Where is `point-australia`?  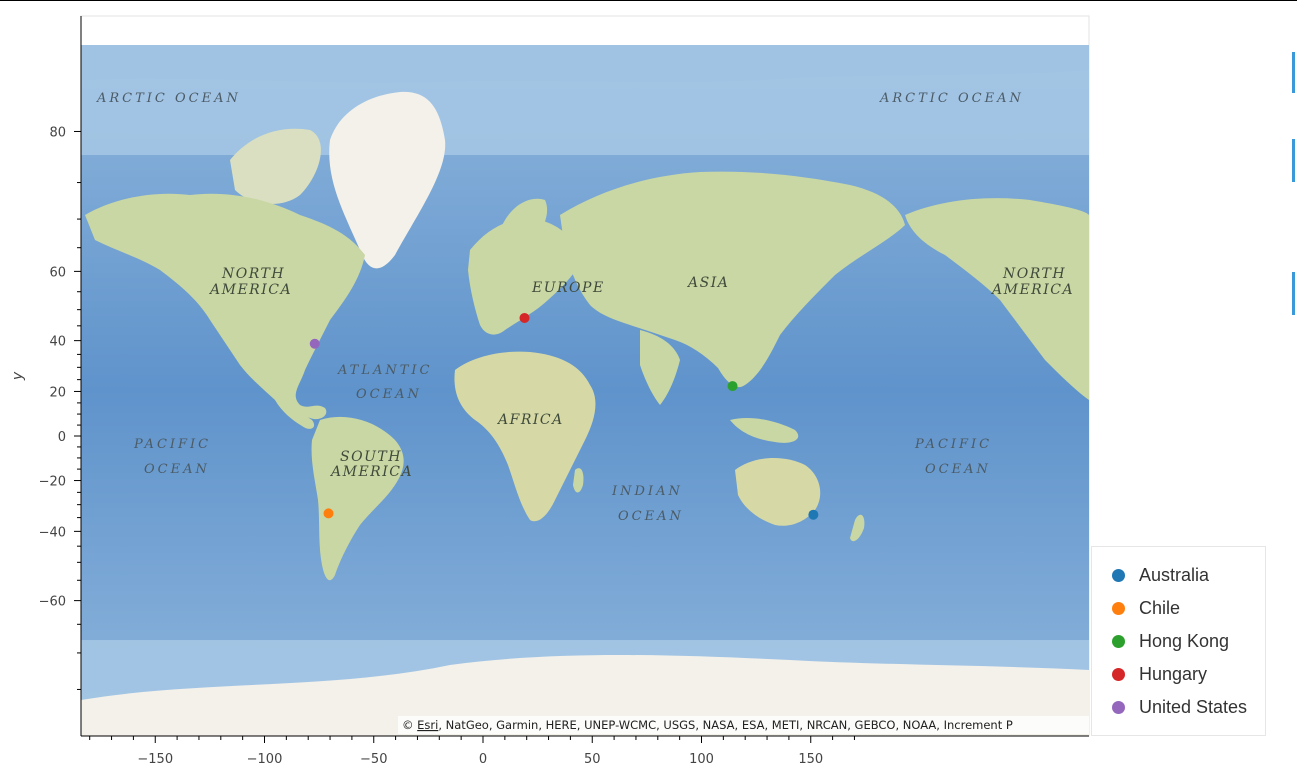
point-australia is located at coordinates (813, 514).